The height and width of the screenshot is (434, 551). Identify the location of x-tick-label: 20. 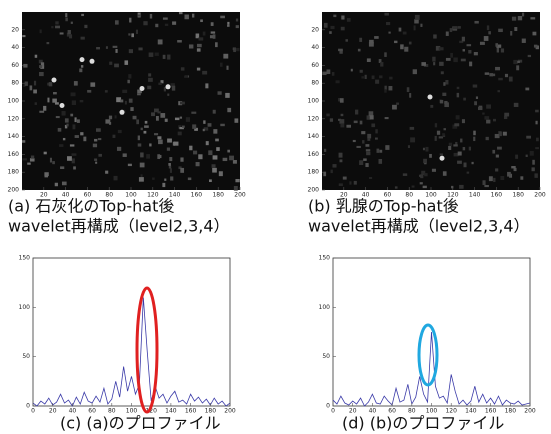
(44, 195).